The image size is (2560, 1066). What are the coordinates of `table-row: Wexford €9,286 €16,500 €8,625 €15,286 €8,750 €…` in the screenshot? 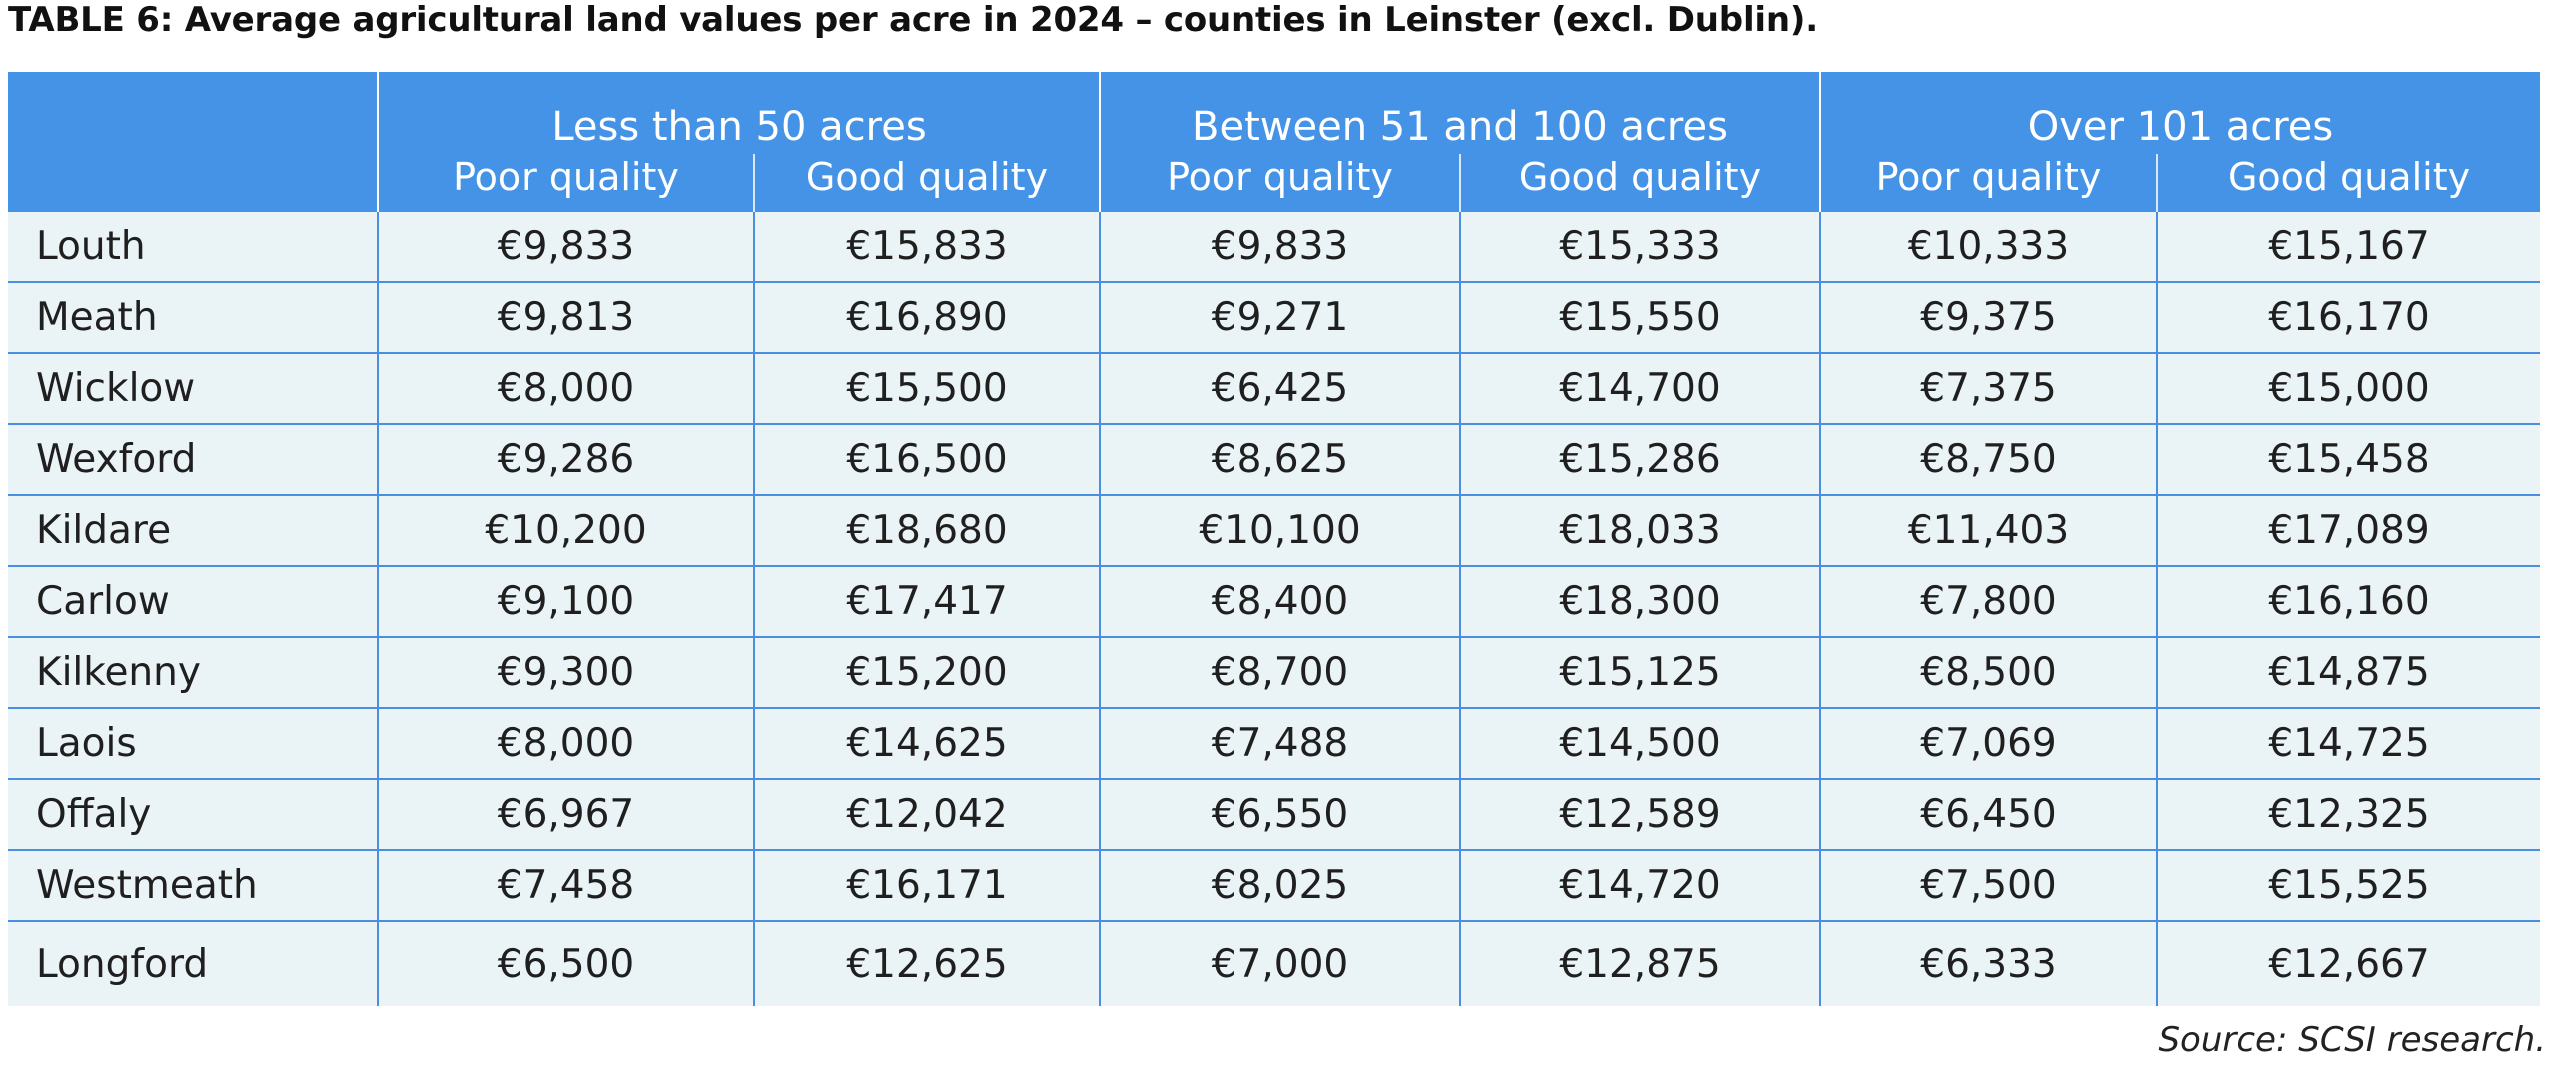 It's located at (1274, 460).